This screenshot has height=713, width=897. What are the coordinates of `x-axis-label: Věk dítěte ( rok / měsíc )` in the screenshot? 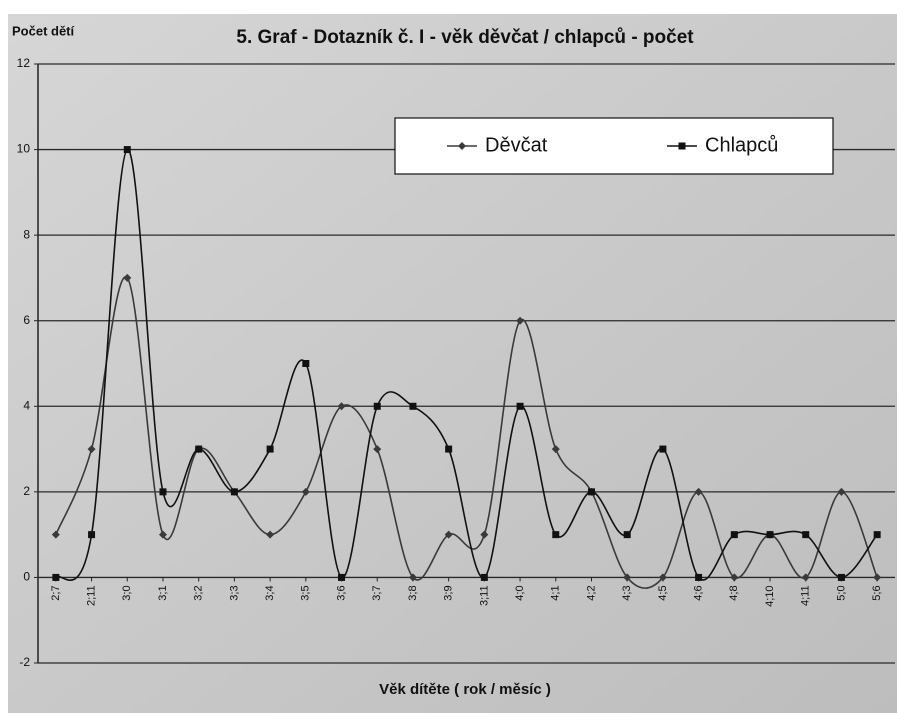 It's located at (465, 689).